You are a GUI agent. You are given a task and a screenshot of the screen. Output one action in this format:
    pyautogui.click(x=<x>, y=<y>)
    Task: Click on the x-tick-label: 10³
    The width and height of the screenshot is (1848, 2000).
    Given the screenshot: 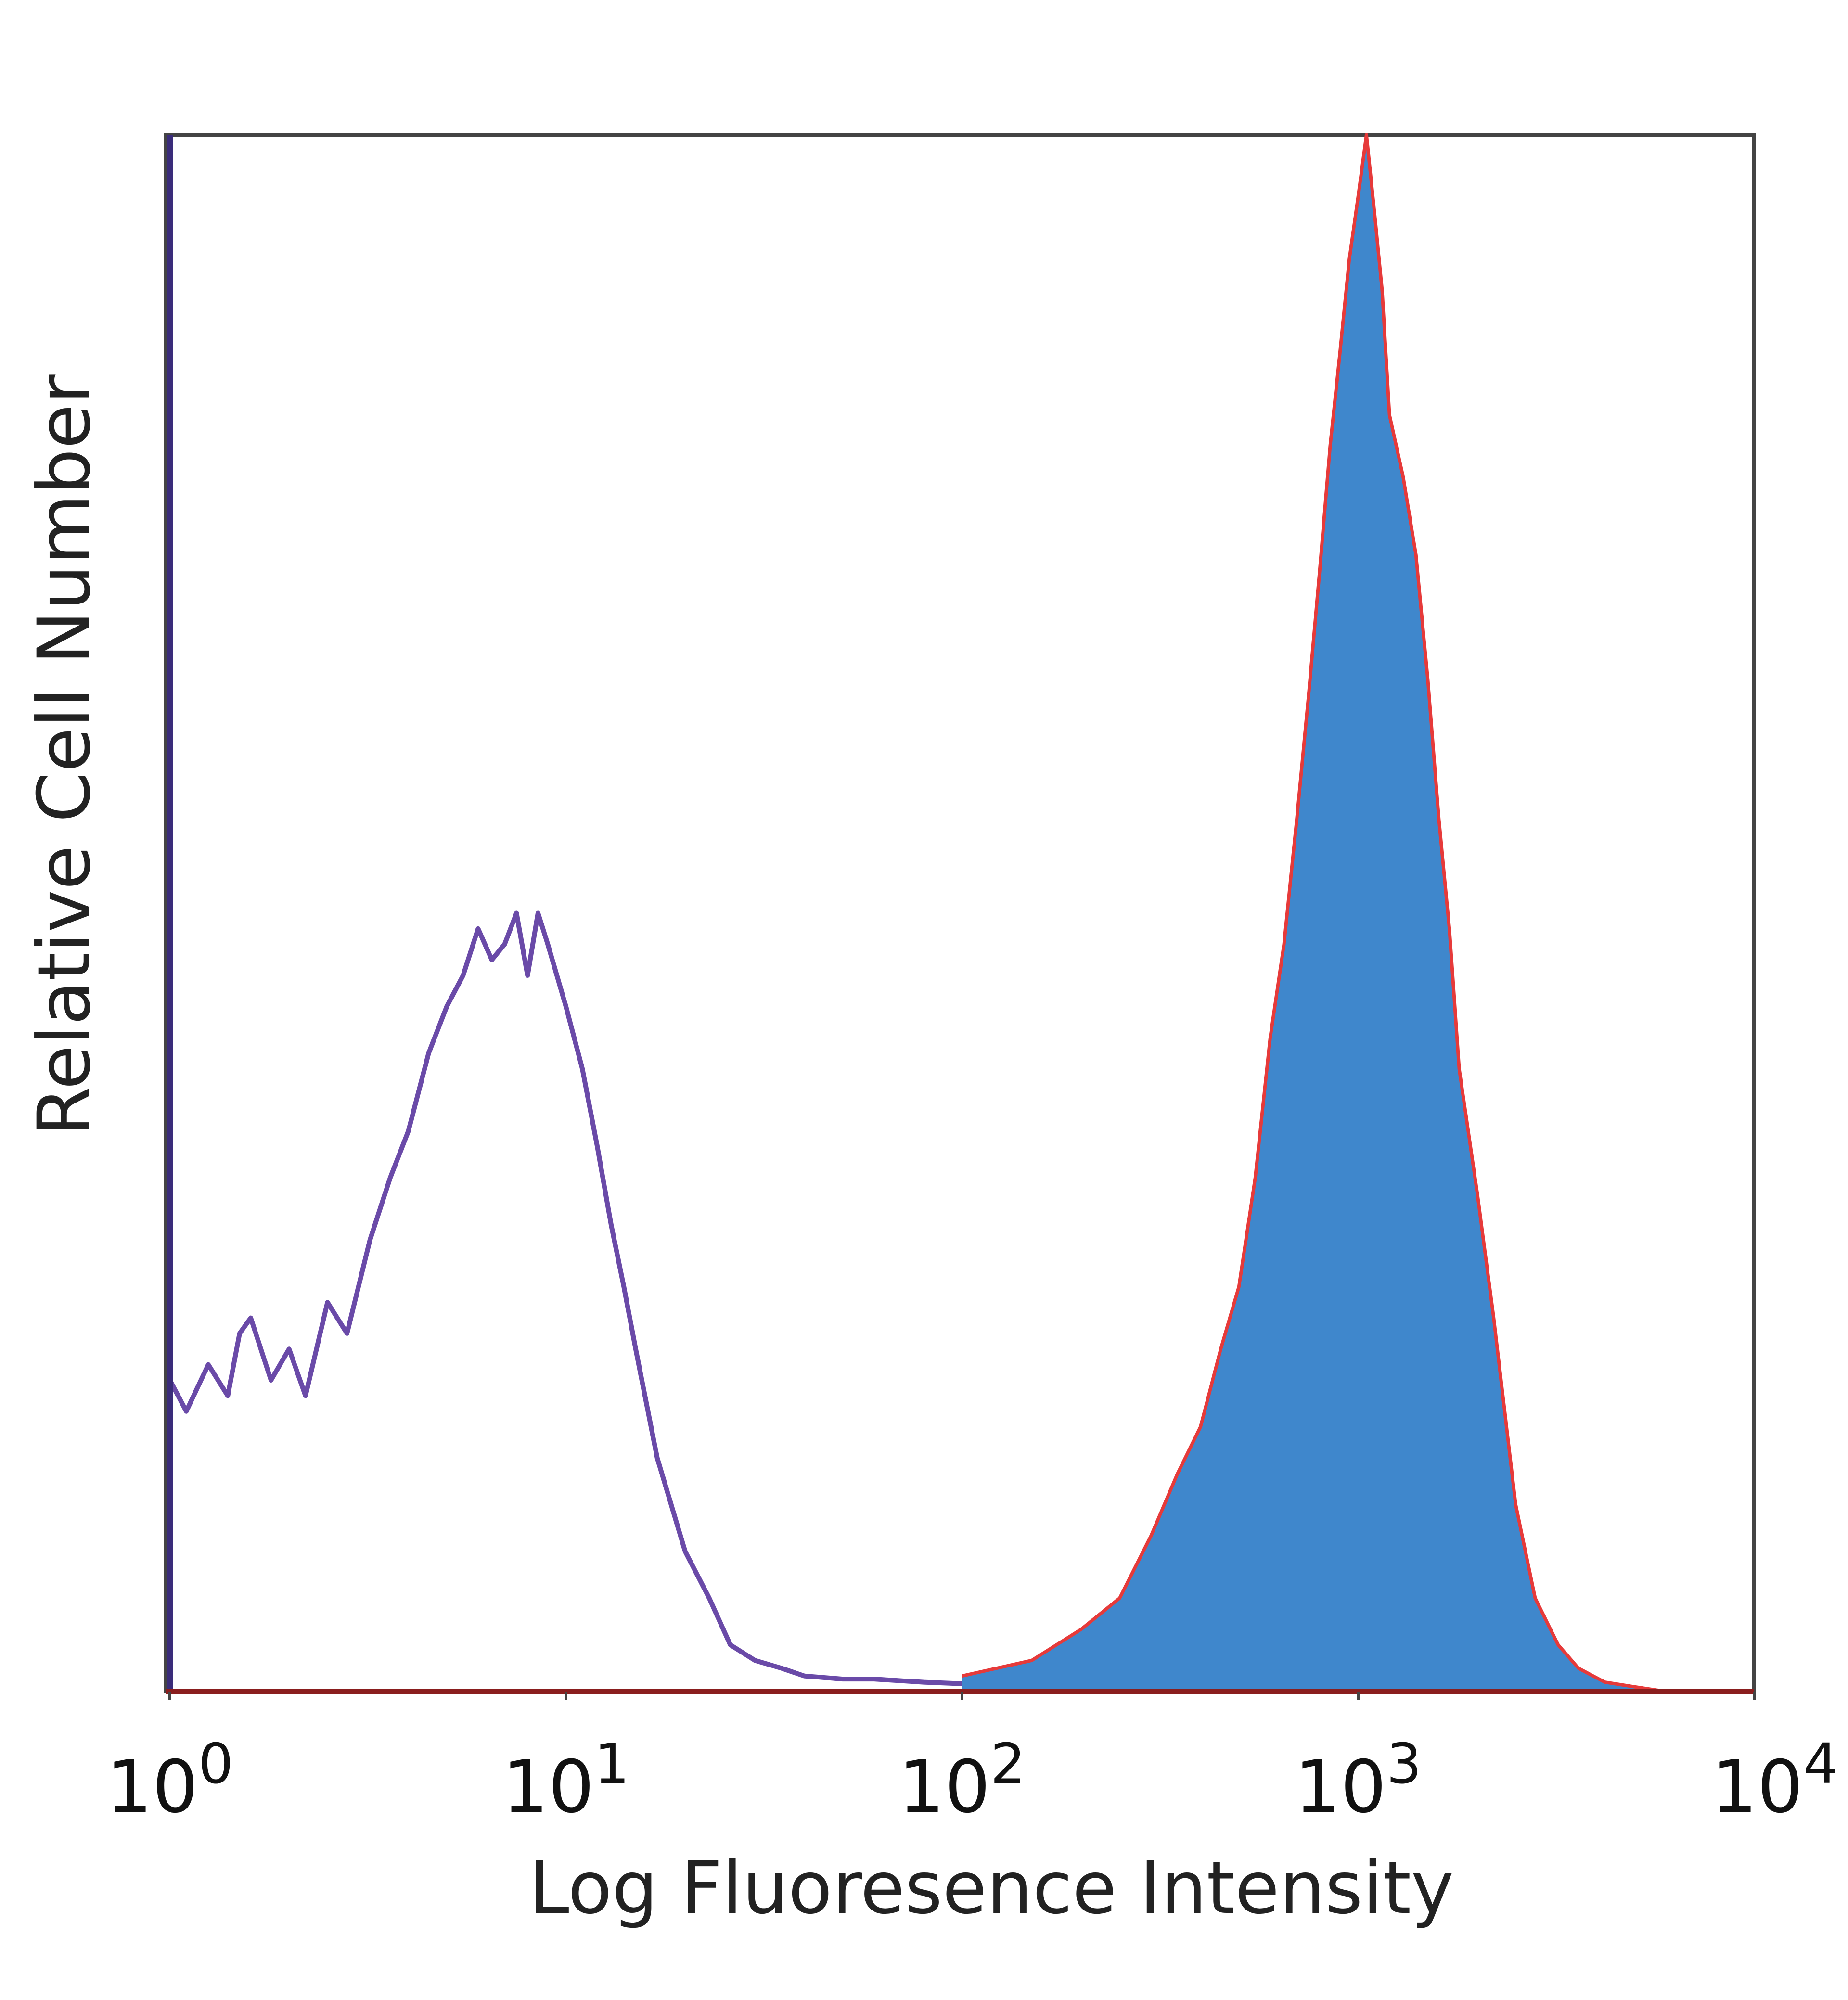 What is the action you would take?
    pyautogui.click(x=1358, y=1780)
    